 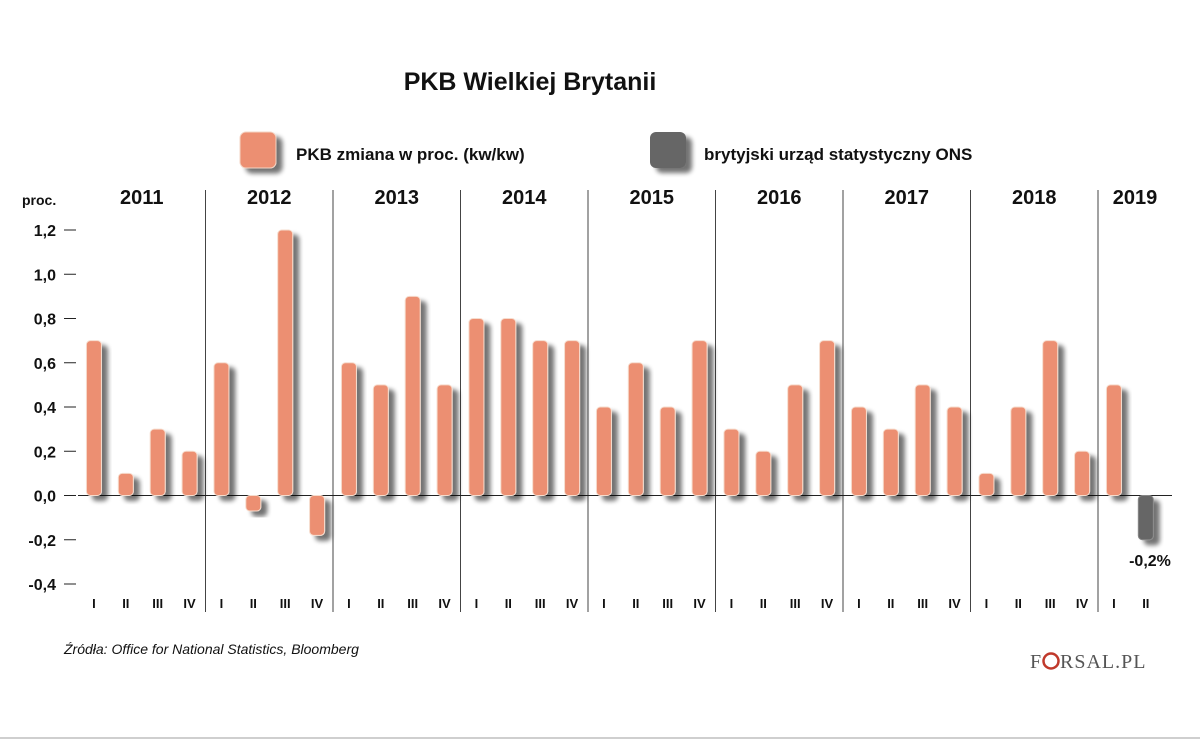 I want to click on year-headers: 2011 2012 2013 2014 2015 2016 2017 2018 2019, so click(x=638, y=198).